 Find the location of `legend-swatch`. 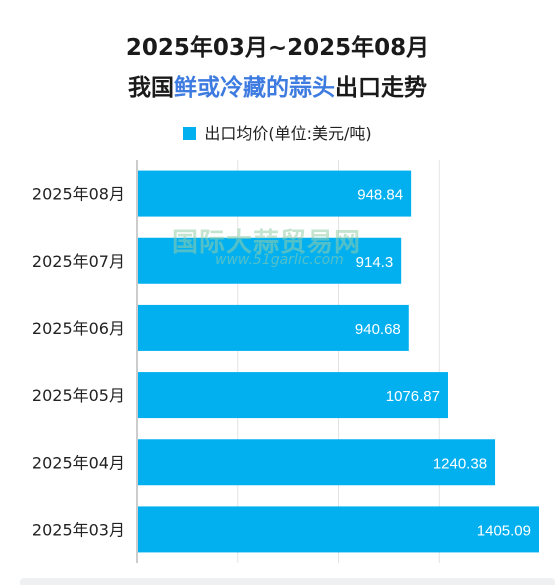

legend-swatch is located at coordinates (190, 133).